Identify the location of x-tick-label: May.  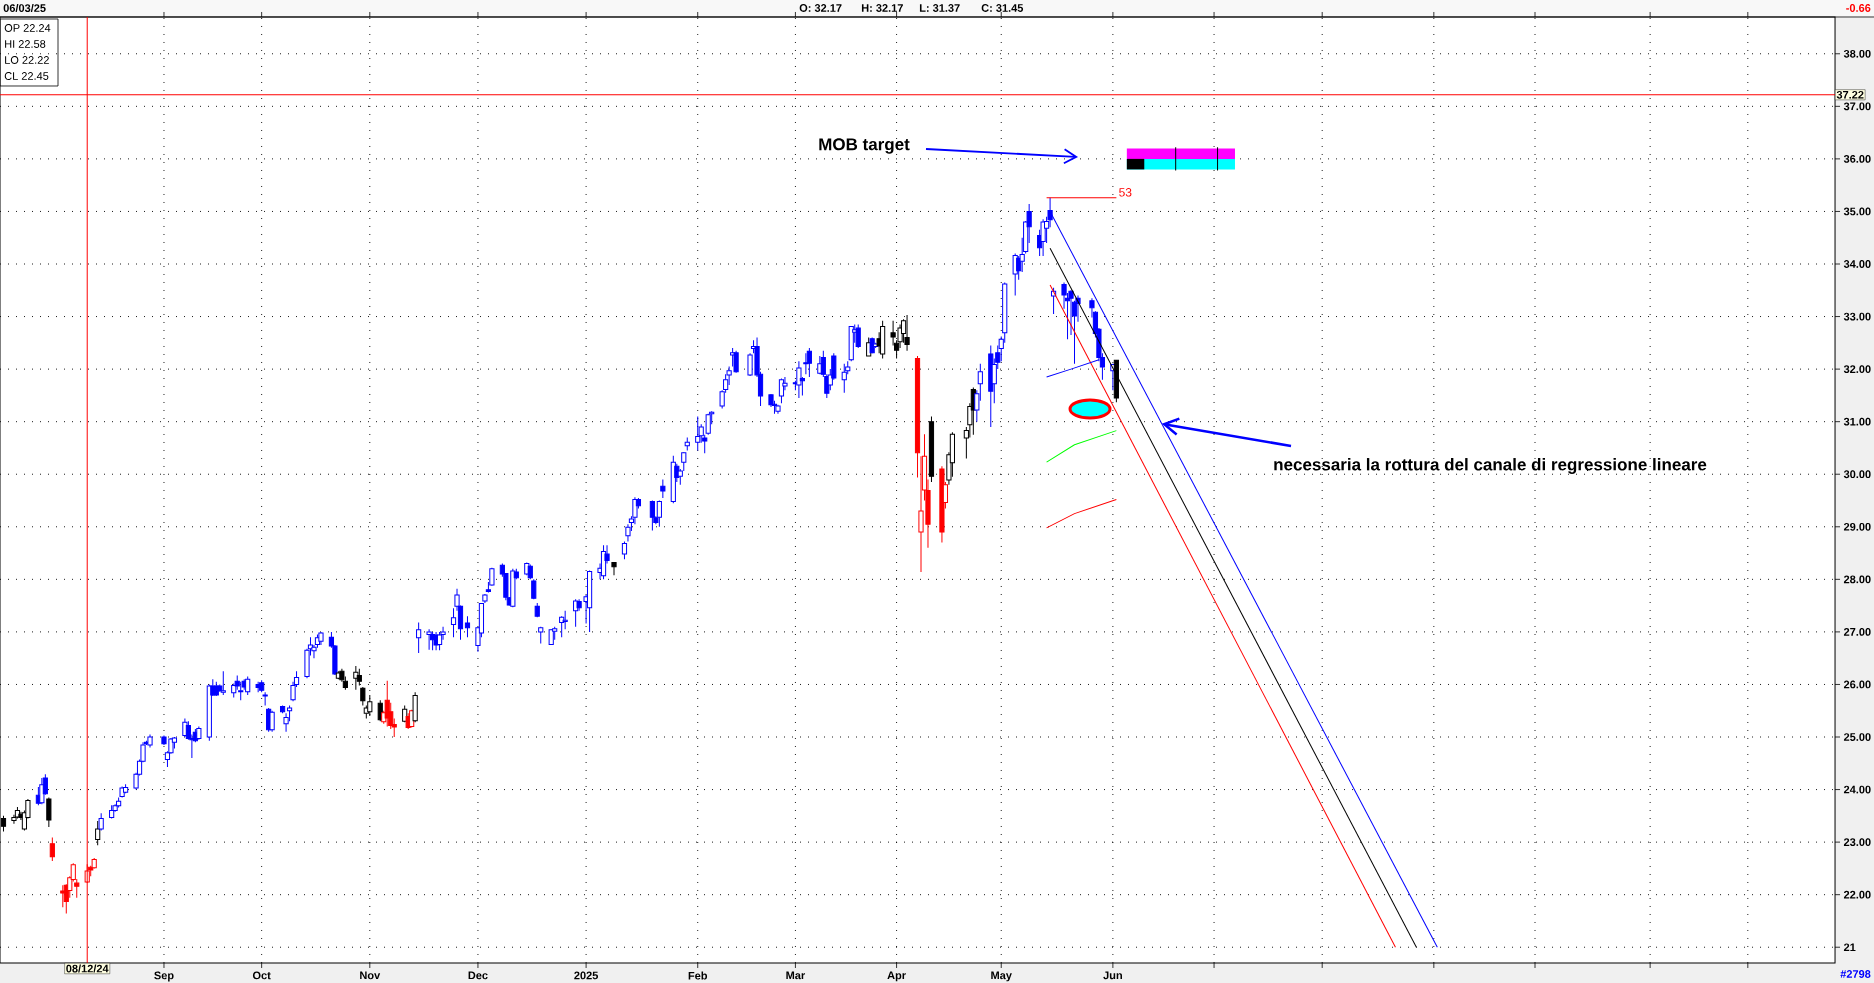
(1001, 976).